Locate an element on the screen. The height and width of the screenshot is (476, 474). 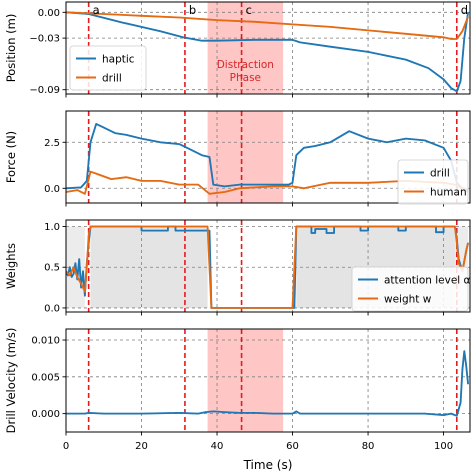
legend-position: haptic drill is located at coordinates (108, 68).